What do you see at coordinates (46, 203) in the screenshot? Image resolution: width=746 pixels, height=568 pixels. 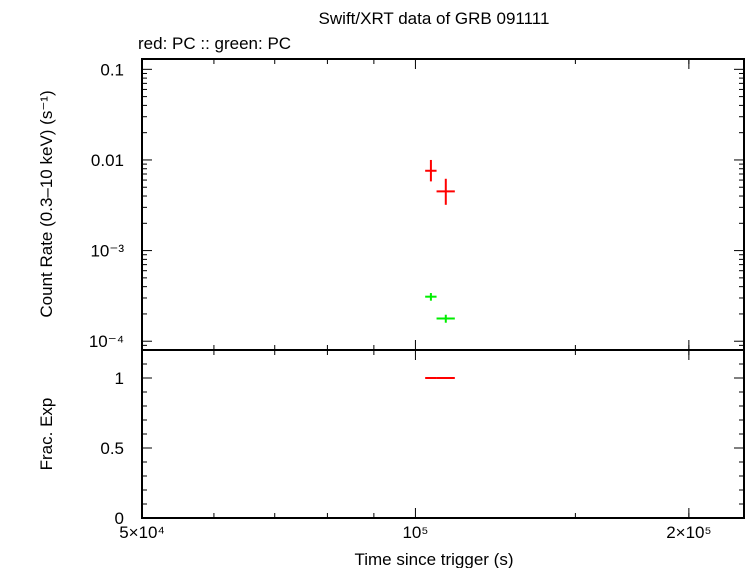 I see `count-rate-y-axis-label: Count Rate (0.3–10 keV) (s⁻¹)` at bounding box center [46, 203].